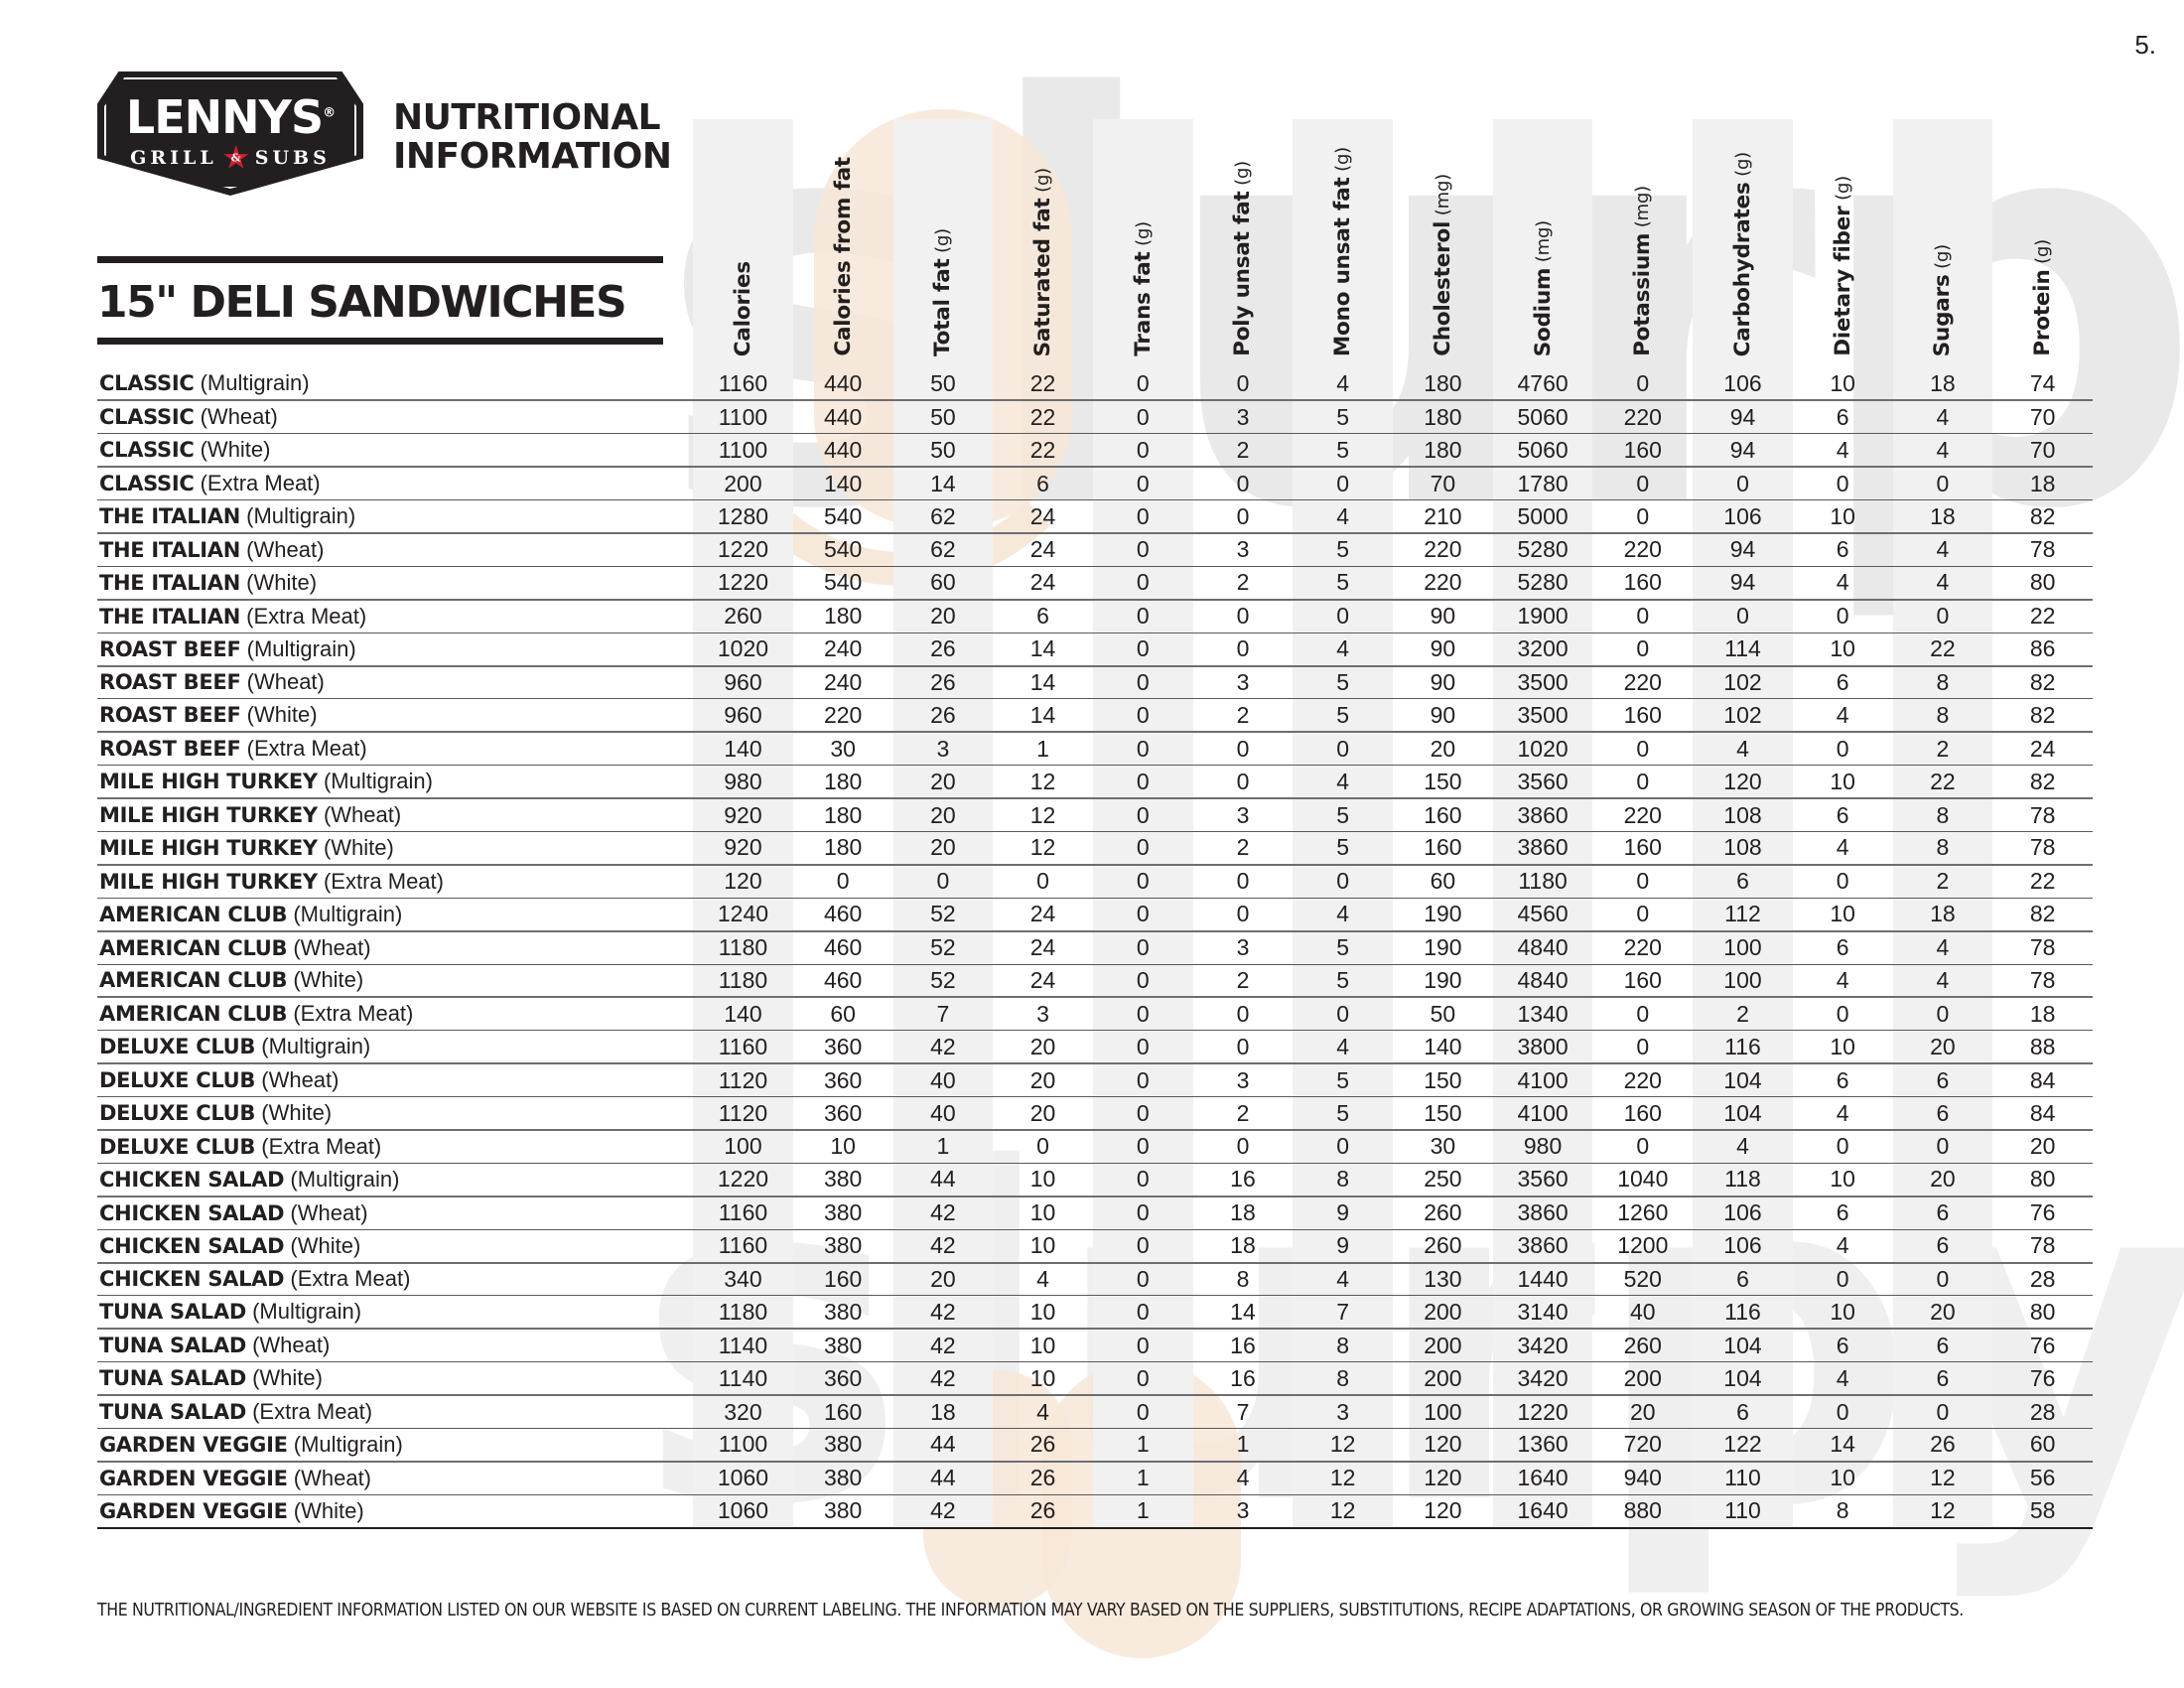  I want to click on row-item-name: GARDEN VEGGIE (Multigrain), so click(395, 1444).